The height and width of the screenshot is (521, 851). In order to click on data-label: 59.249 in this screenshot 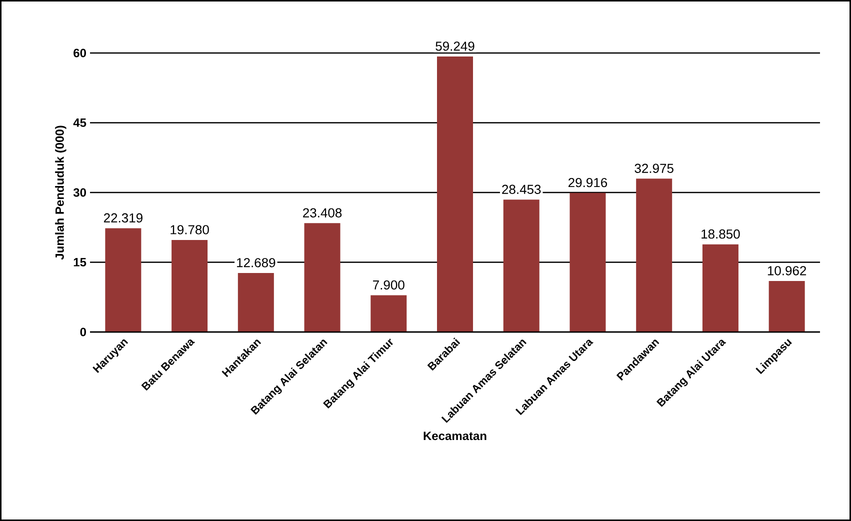, I will do `click(455, 46)`.